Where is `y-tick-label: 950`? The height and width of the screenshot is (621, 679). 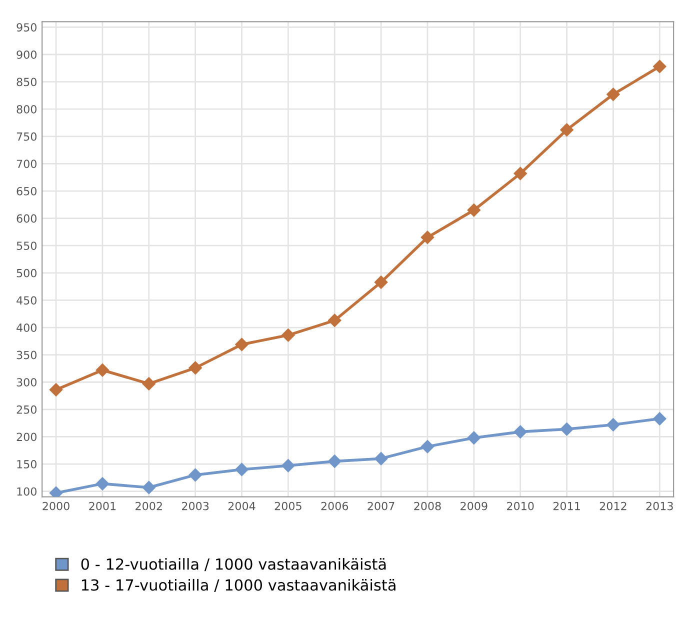 y-tick-label: 950 is located at coordinates (26, 27).